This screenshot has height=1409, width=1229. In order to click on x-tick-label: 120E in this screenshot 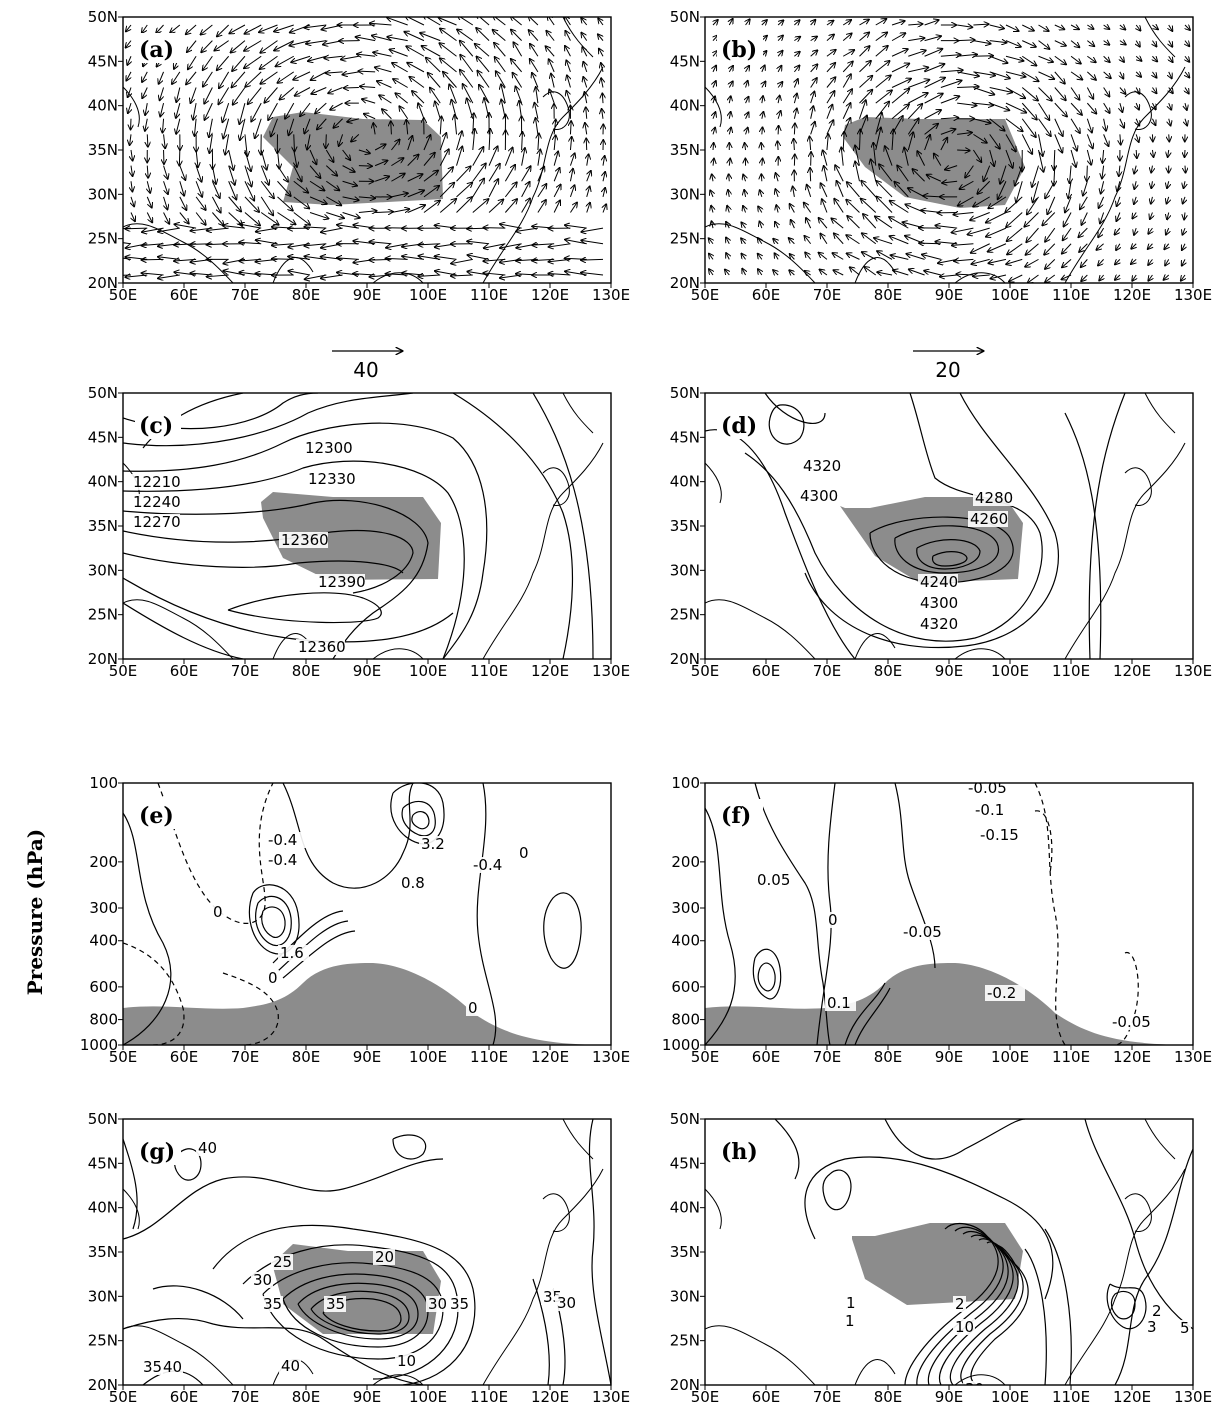, I will do `click(550, 671)`.